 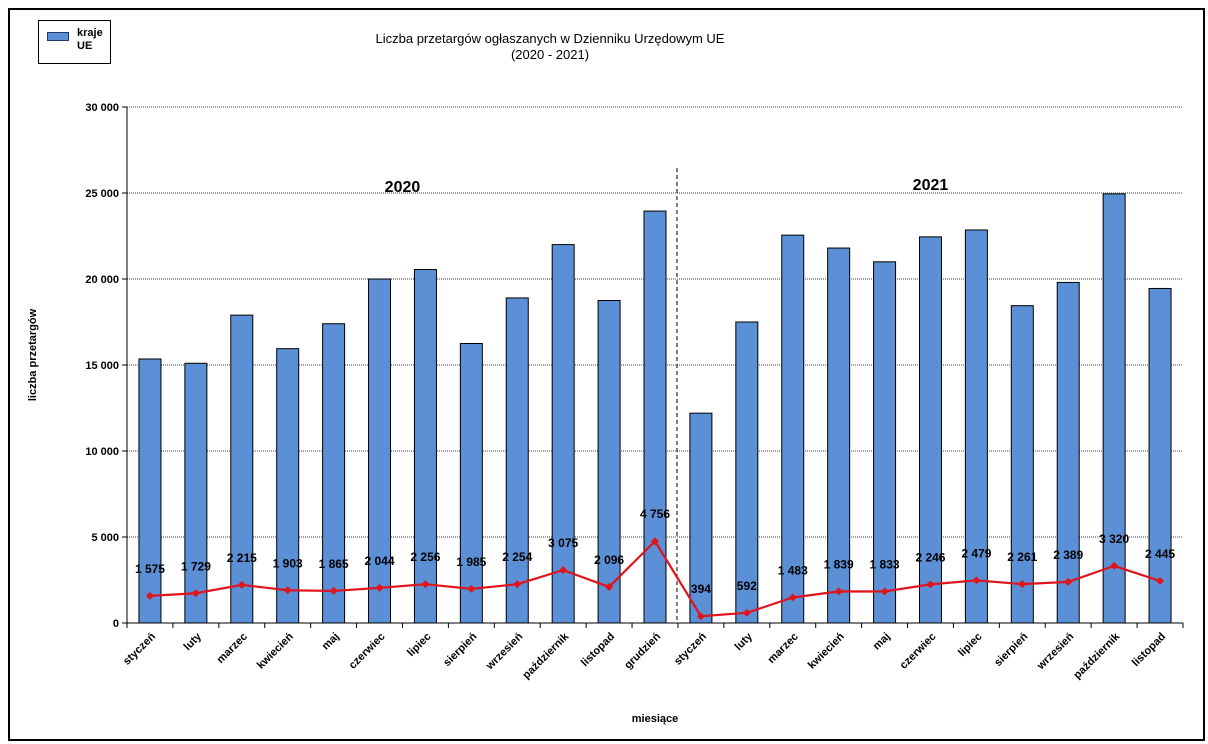 I want to click on chart-title-line-2: (2020 - 2021), so click(x=550, y=54).